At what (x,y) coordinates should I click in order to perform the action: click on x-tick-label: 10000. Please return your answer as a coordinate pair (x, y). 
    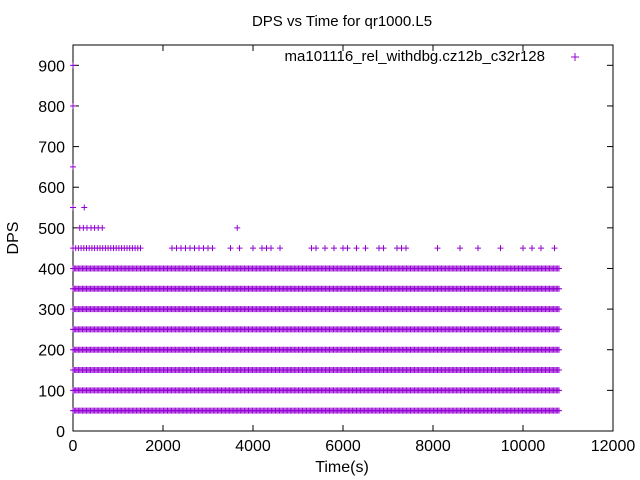
    Looking at the image, I should click on (523, 446).